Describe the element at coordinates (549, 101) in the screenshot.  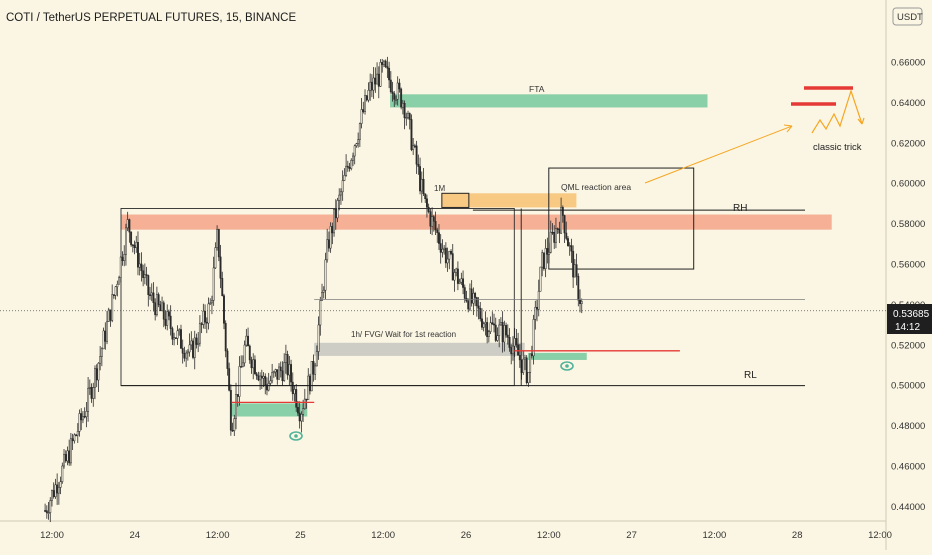
I see `fta-zone` at that location.